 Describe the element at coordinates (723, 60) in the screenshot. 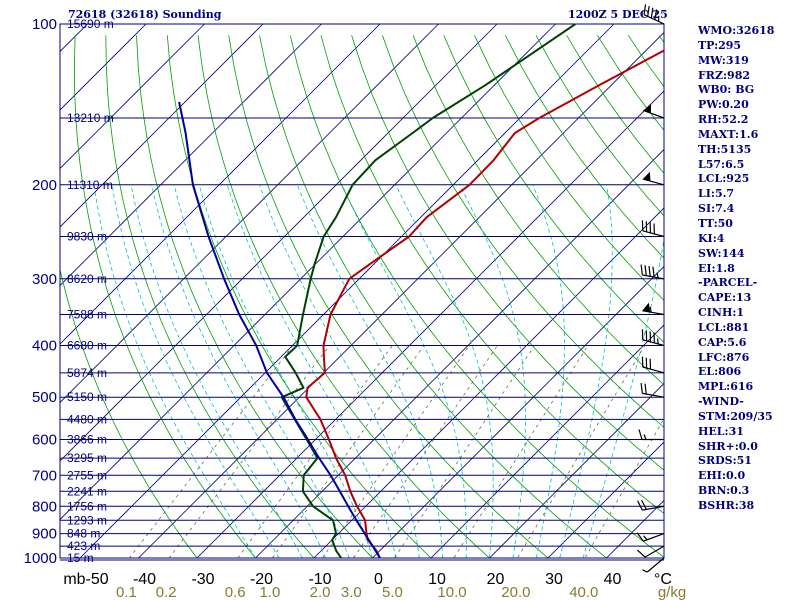

I see `index-item: MW:319` at that location.